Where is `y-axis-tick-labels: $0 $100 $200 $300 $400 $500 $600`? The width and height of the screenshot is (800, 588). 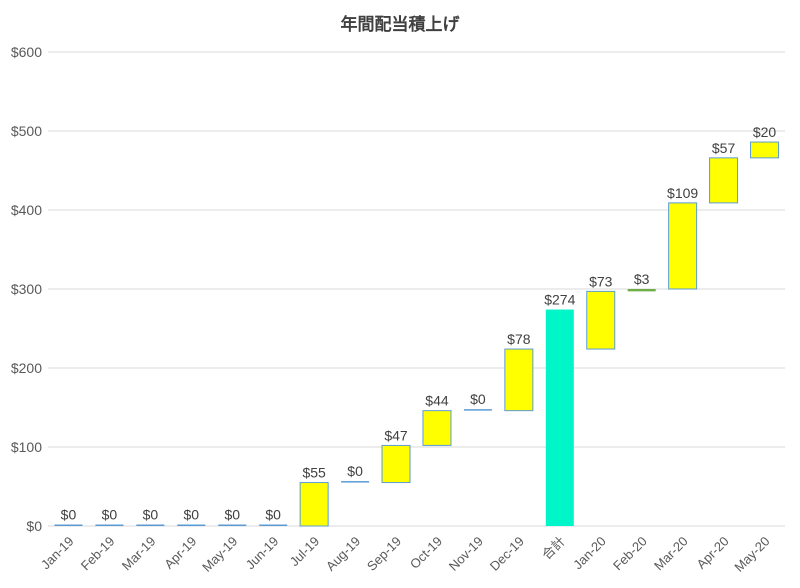
y-axis-tick-labels: $0 $100 $200 $300 $400 $500 $600 is located at coordinates (26, 289).